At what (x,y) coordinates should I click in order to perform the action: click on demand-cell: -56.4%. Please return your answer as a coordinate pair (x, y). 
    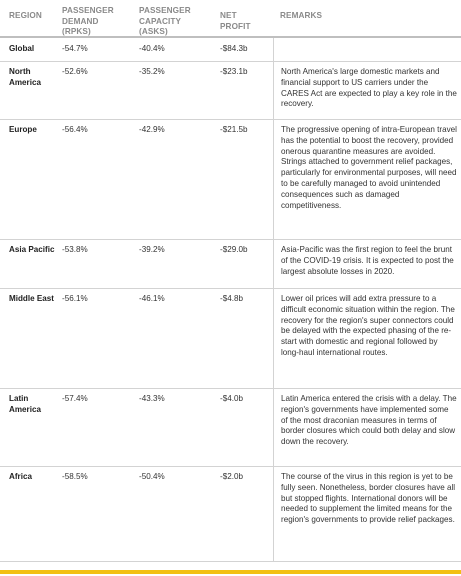
    Looking at the image, I should click on (75, 129).